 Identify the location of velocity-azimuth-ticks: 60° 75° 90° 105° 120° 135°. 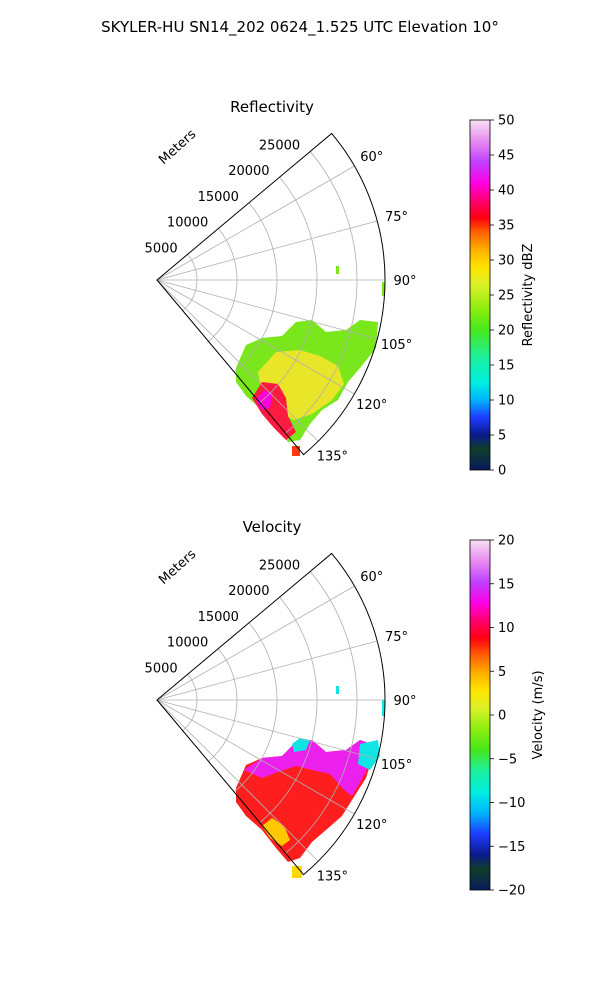
(367, 727).